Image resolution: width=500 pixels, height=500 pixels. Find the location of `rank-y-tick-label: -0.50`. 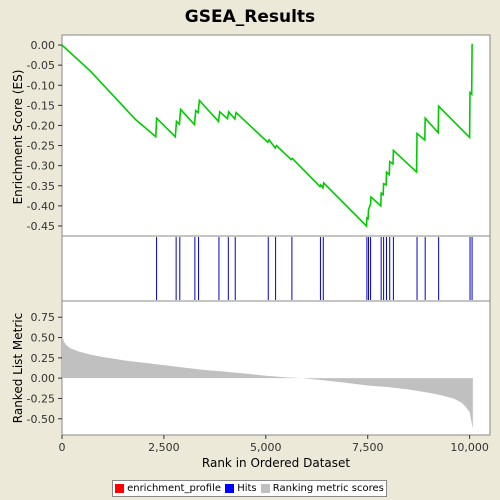

rank-y-tick-label: -0.50 is located at coordinates (41, 419).